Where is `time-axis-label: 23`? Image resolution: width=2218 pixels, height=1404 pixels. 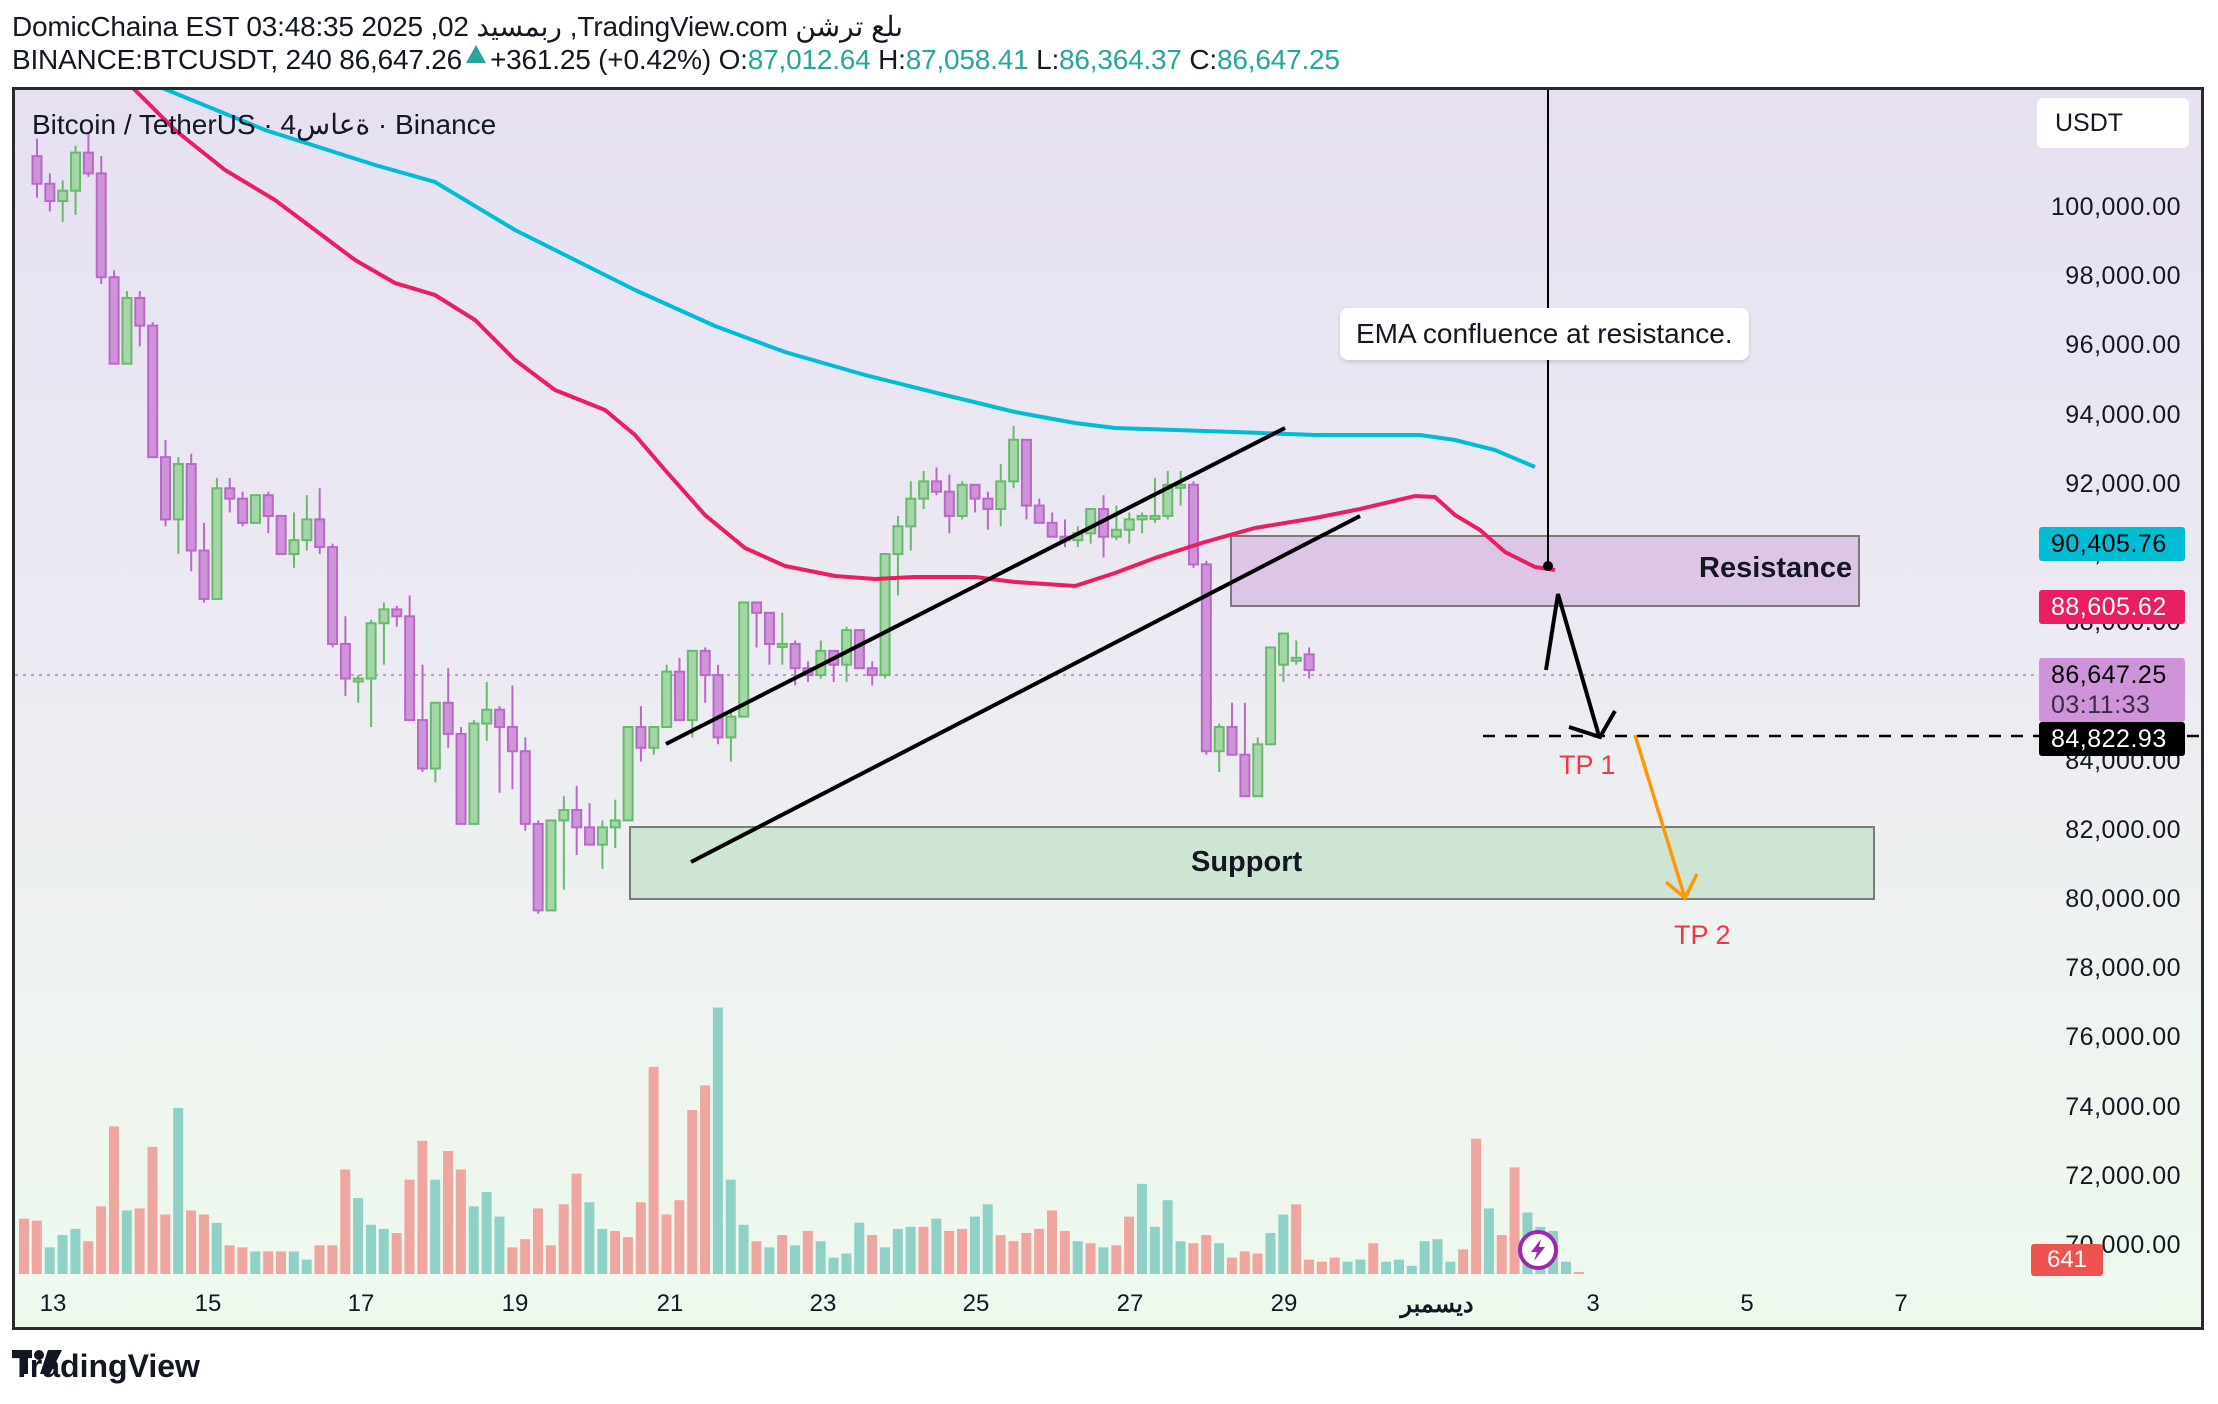 time-axis-label: 23 is located at coordinates (823, 1303).